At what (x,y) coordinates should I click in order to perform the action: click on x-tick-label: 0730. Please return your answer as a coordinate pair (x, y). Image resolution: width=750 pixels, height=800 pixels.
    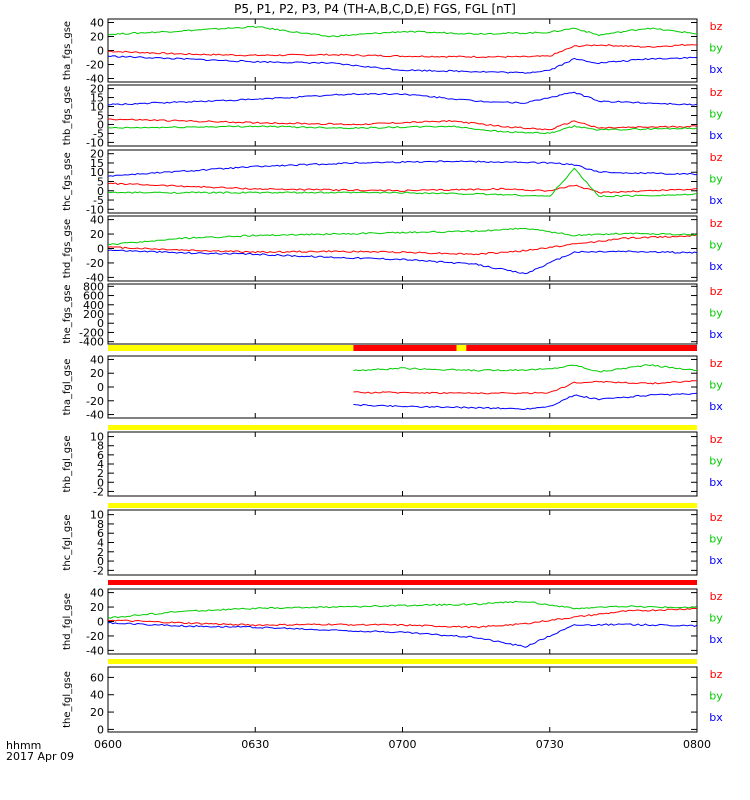
    Looking at the image, I should click on (550, 744).